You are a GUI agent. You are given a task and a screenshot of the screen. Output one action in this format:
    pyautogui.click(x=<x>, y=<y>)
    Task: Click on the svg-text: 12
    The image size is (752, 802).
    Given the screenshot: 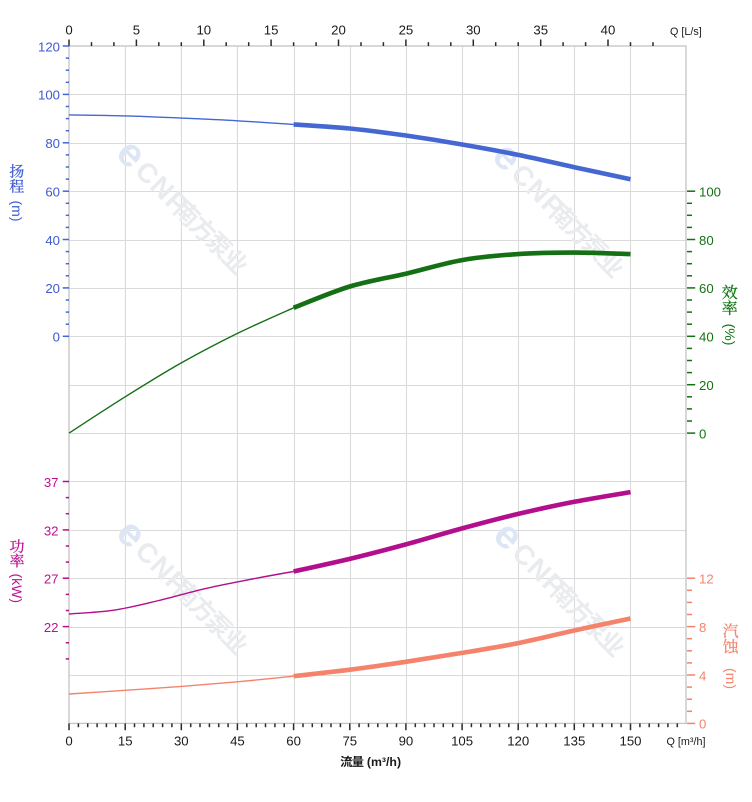 What is the action you would take?
    pyautogui.click(x=706, y=579)
    